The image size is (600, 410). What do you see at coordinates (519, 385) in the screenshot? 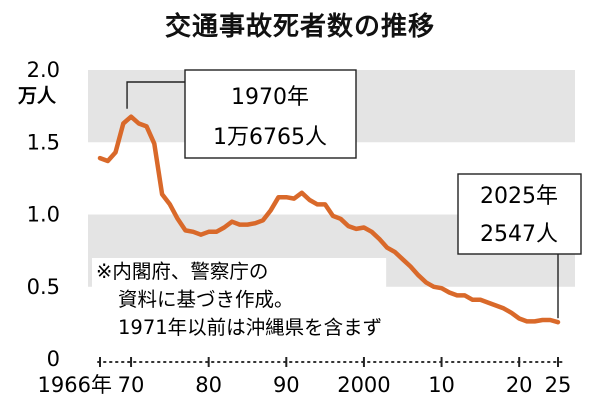
I see `x-tick-label: 20` at bounding box center [519, 385].